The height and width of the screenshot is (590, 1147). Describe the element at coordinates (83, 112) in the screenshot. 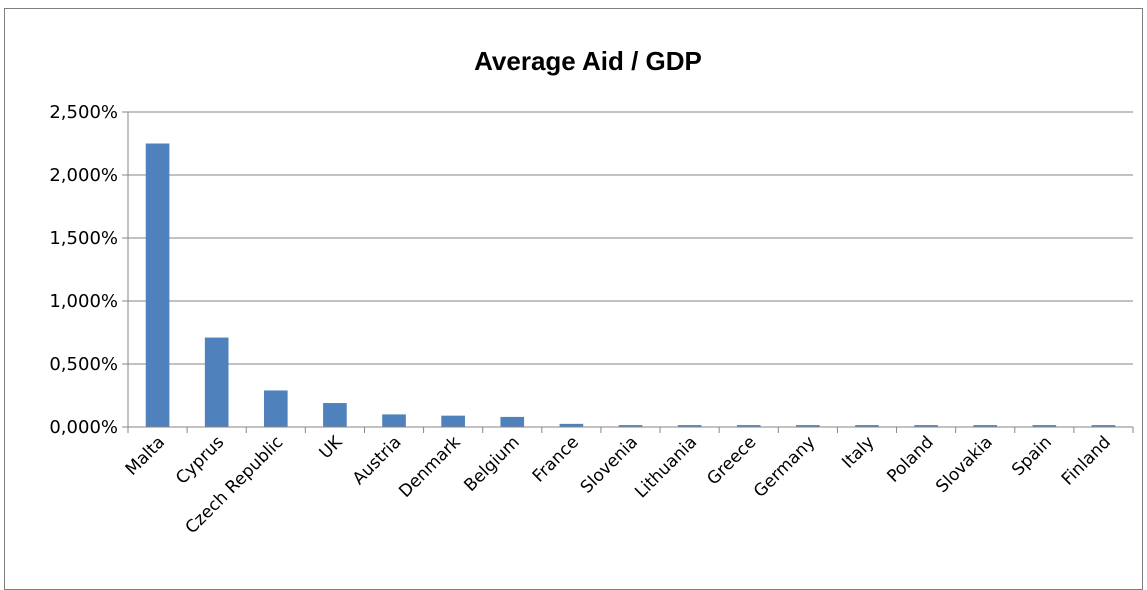

I see `y-tick-label: 2,500%` at that location.